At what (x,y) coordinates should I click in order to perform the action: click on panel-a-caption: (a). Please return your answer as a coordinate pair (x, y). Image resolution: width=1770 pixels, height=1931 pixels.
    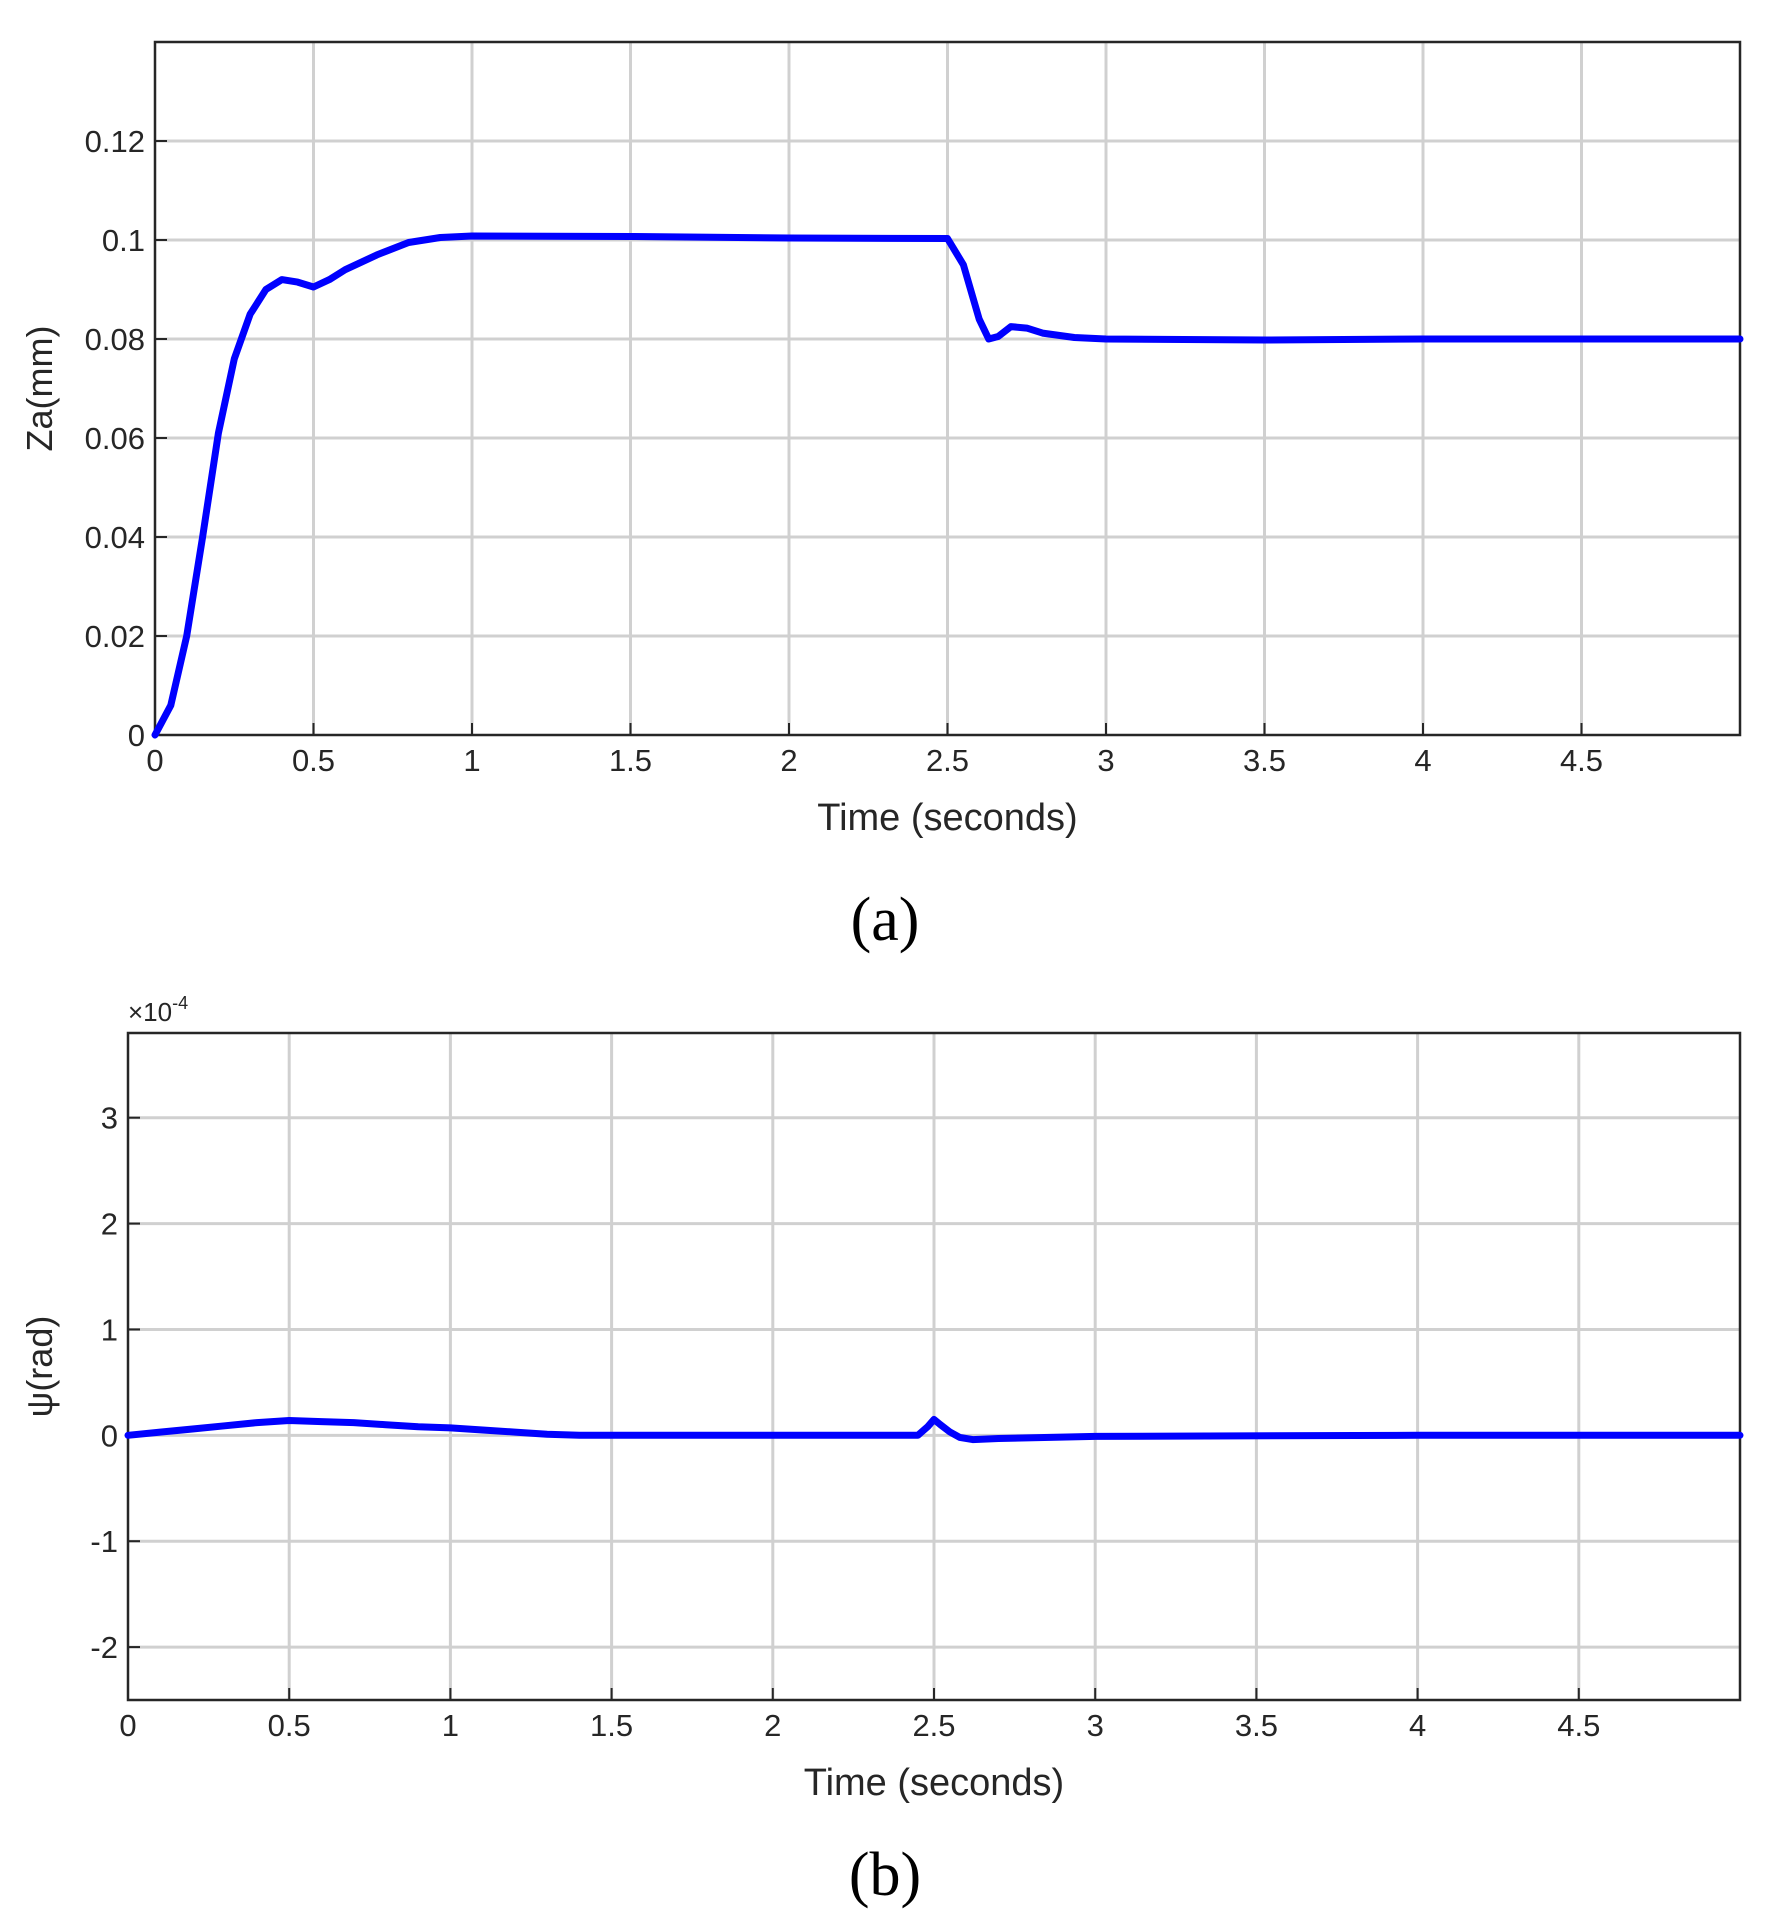
    Looking at the image, I should click on (885, 920).